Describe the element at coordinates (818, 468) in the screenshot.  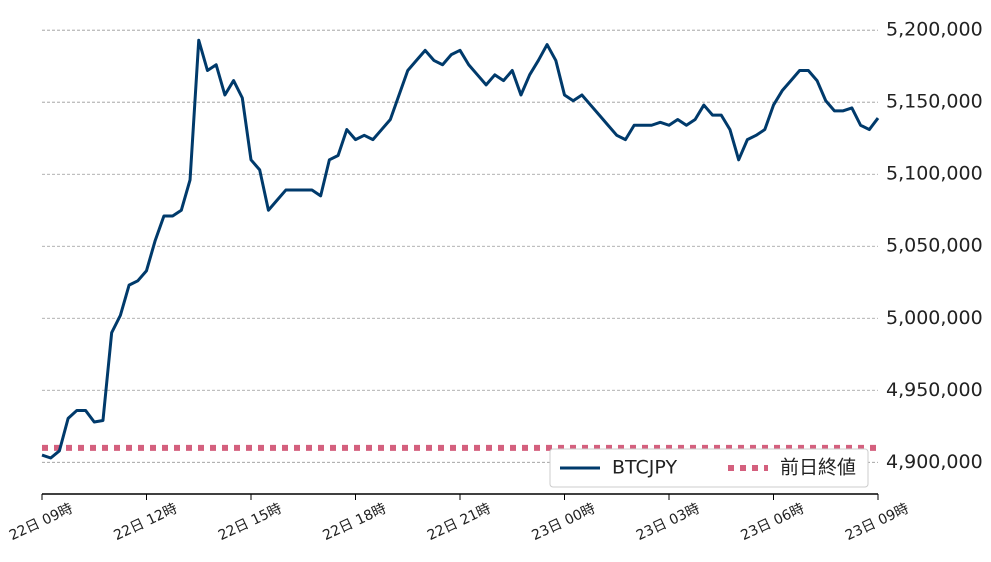
I see `legend-label: 前日終値` at that location.